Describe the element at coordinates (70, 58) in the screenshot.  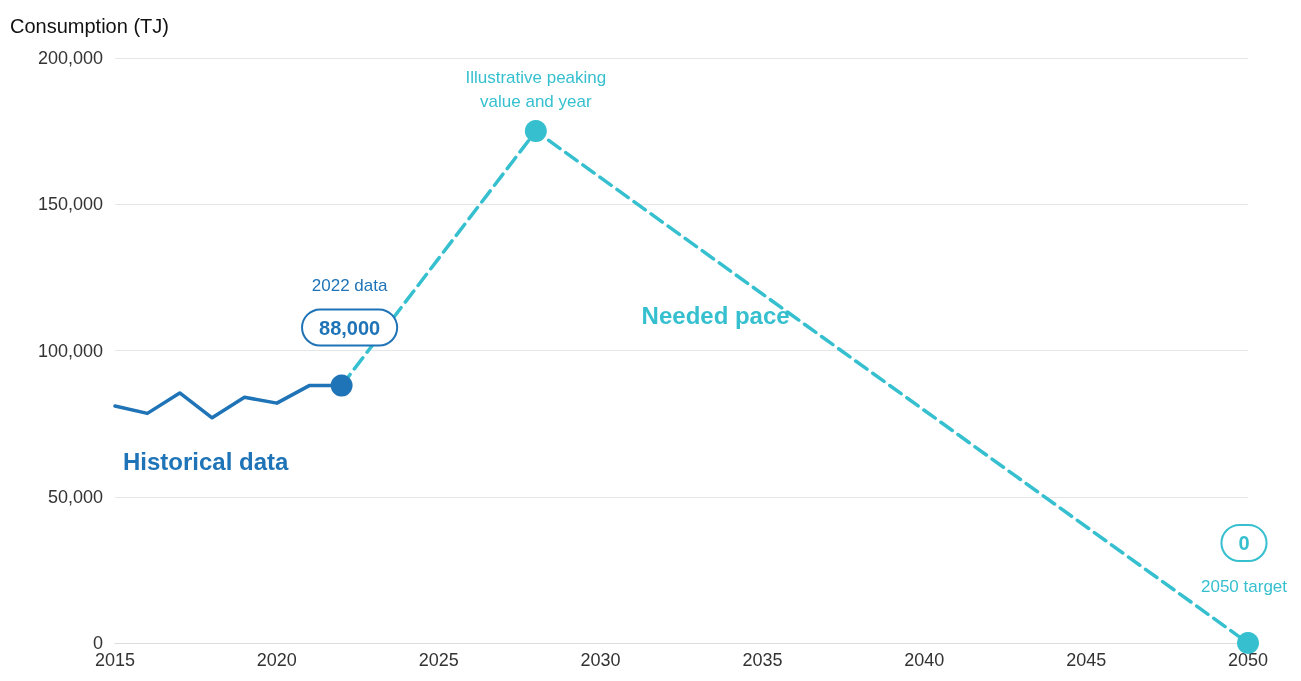
I see `y-tick-label: 200,000` at that location.